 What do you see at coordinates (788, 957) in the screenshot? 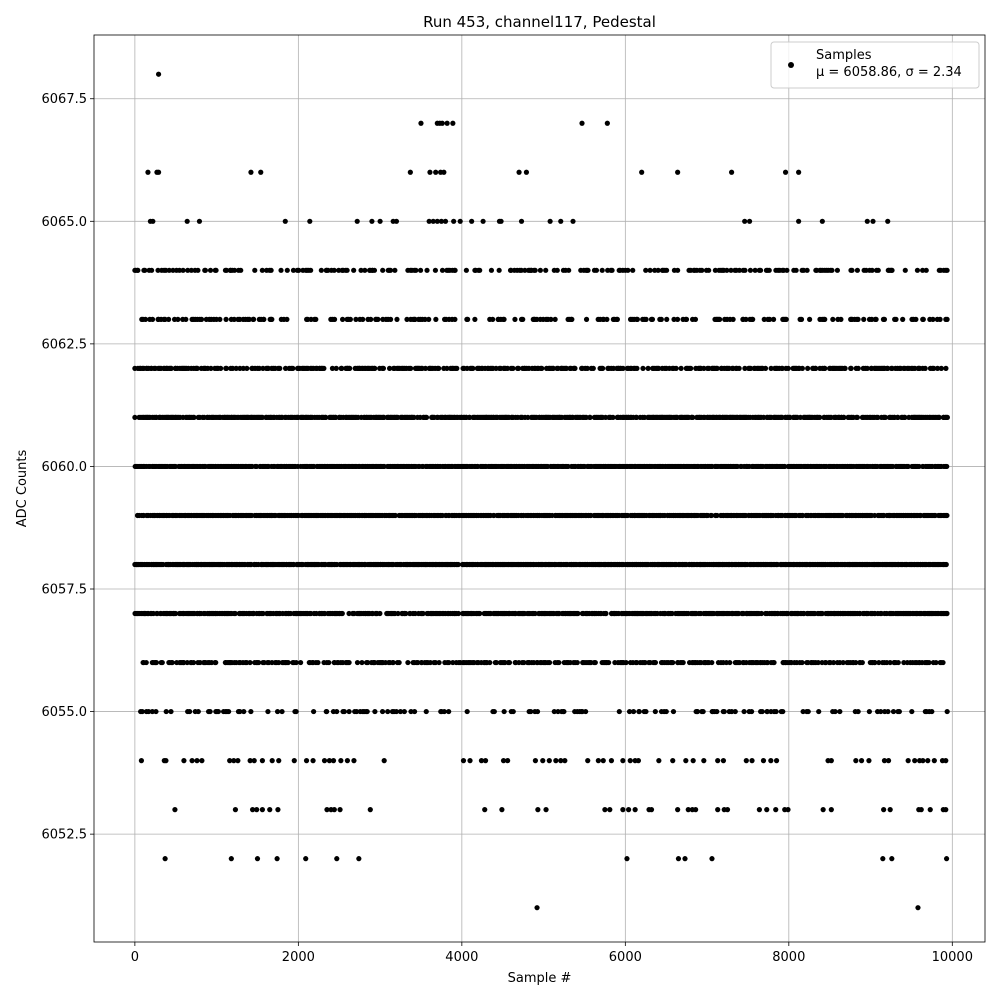
I see `x-tick-label: 8000` at bounding box center [788, 957].